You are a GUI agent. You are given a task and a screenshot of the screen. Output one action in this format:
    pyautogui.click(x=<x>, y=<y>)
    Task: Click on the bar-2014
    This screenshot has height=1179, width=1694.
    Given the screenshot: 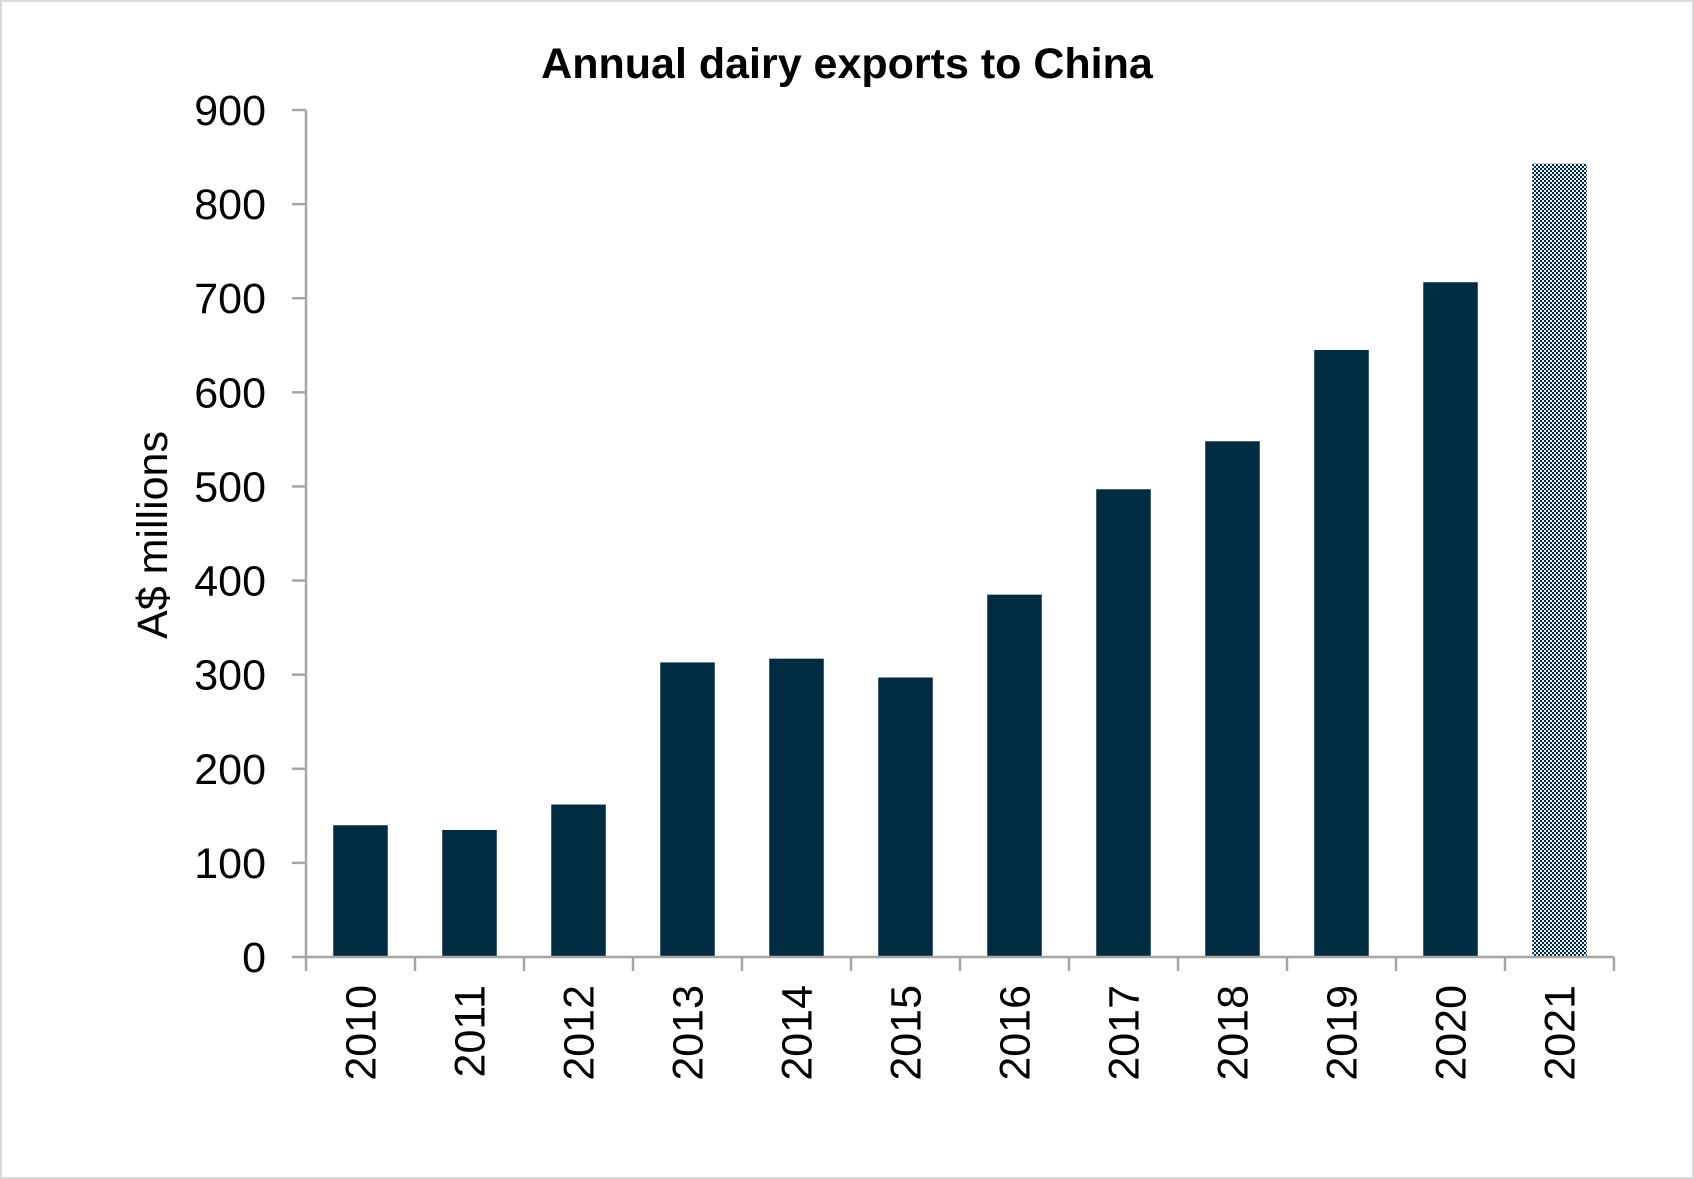 What is the action you would take?
    pyautogui.click(x=796, y=807)
    